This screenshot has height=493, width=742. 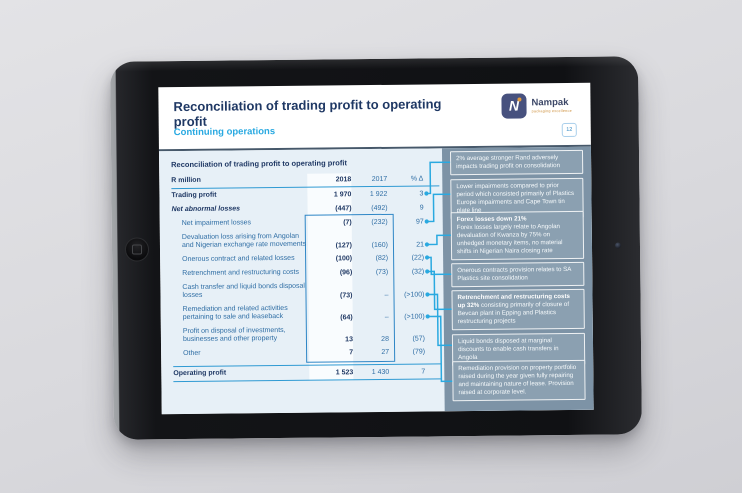 What do you see at coordinates (418, 339) in the screenshot?
I see `row-value-pct: (57)` at bounding box center [418, 339].